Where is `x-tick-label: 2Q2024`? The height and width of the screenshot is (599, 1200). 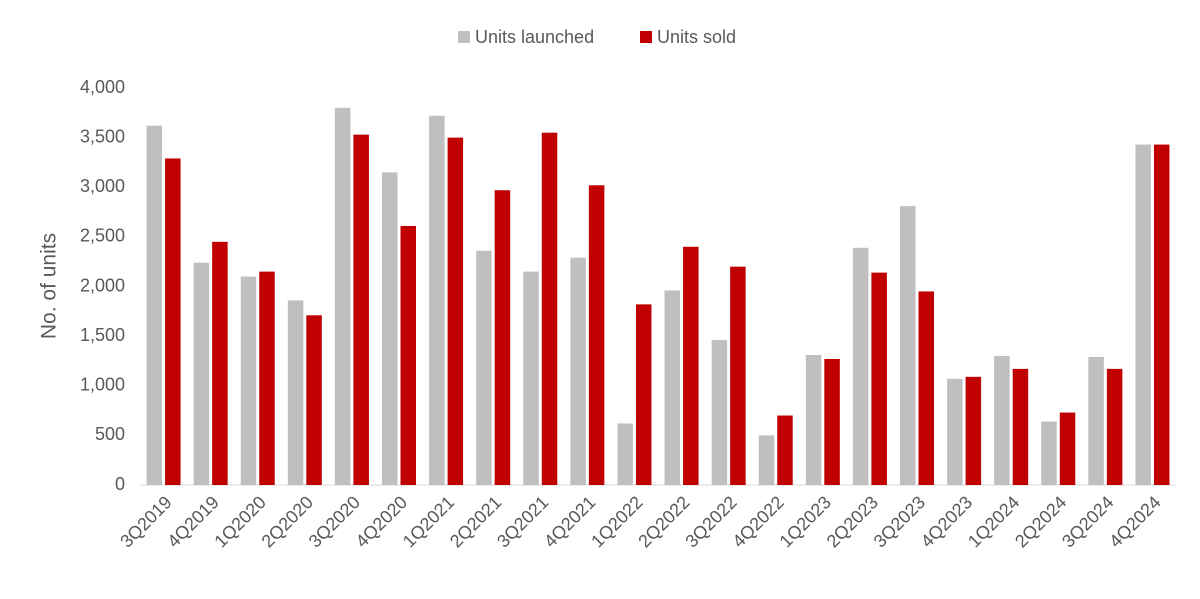
x-tick-label: 2Q2024 is located at coordinates (1040, 521).